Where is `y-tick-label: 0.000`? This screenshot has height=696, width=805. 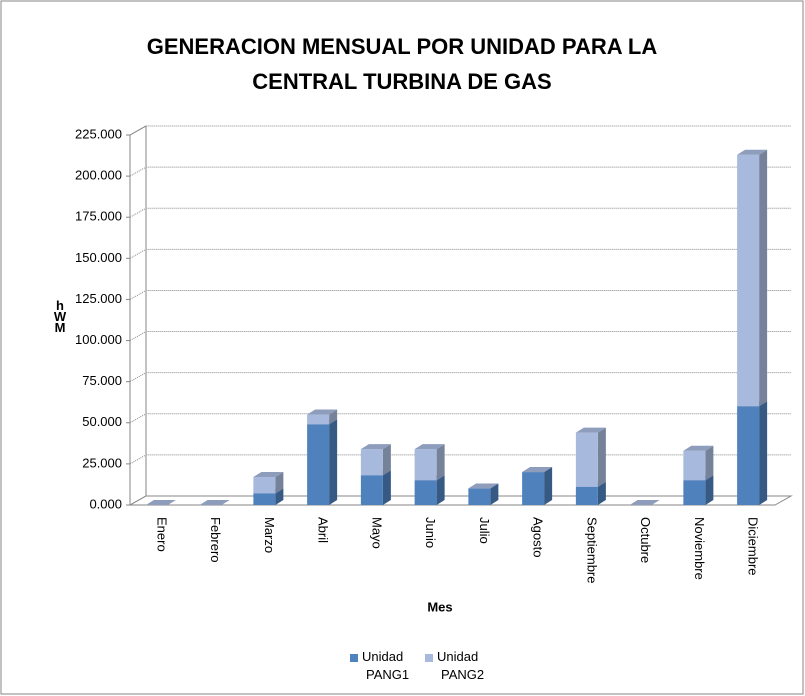 y-tick-label: 0.000 is located at coordinates (105, 503).